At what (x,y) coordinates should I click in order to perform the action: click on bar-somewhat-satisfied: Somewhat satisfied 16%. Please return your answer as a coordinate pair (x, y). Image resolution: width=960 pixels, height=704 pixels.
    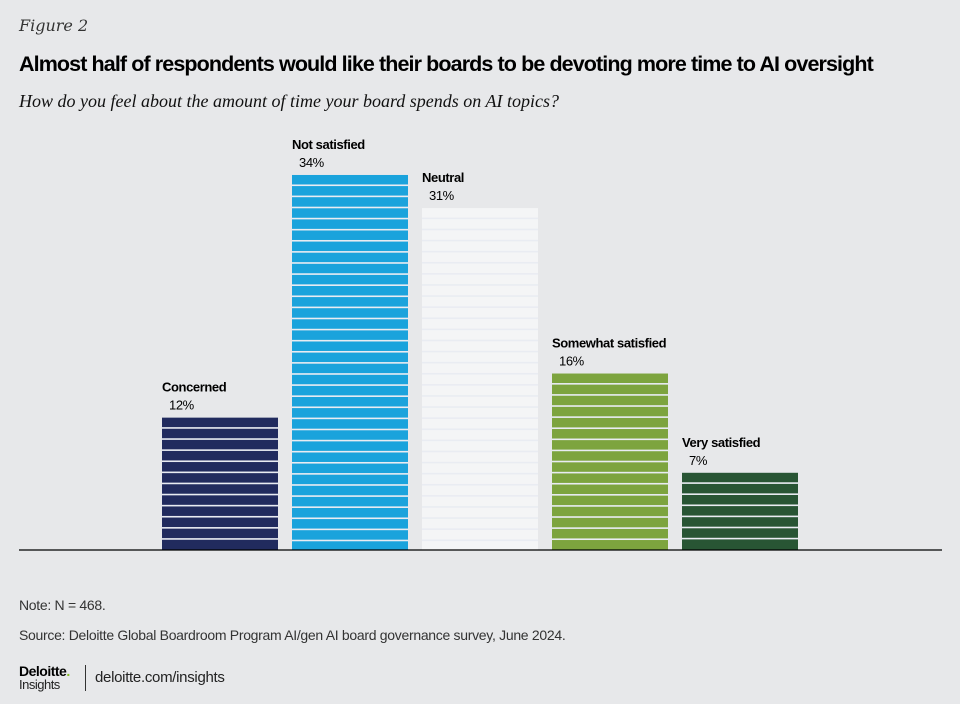
    Looking at the image, I should click on (610, 443).